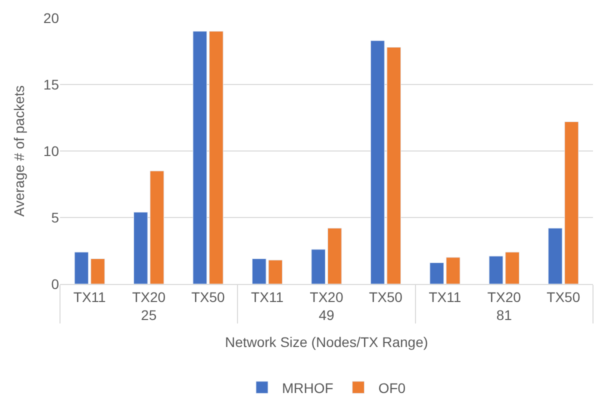  Describe the element at coordinates (51, 18) in the screenshot. I see `y-tick-label: 20` at that location.